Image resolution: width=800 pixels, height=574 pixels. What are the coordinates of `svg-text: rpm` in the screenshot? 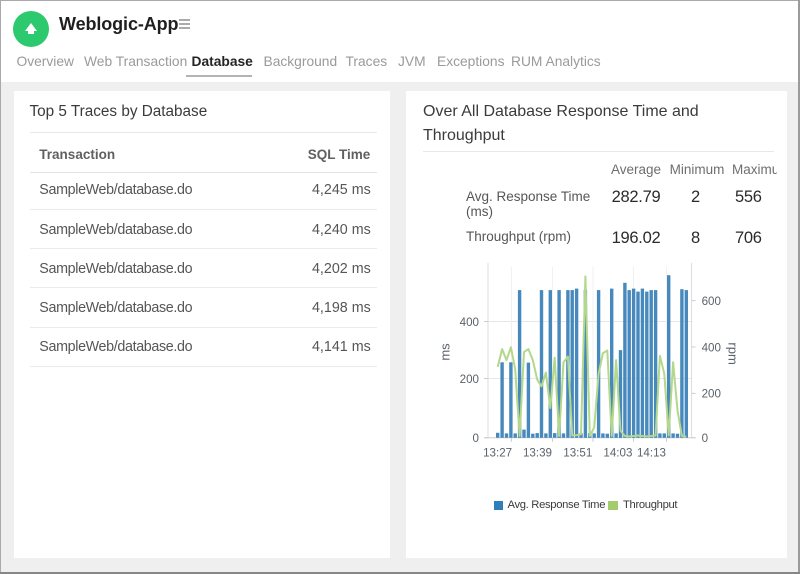 It's located at (732, 353).